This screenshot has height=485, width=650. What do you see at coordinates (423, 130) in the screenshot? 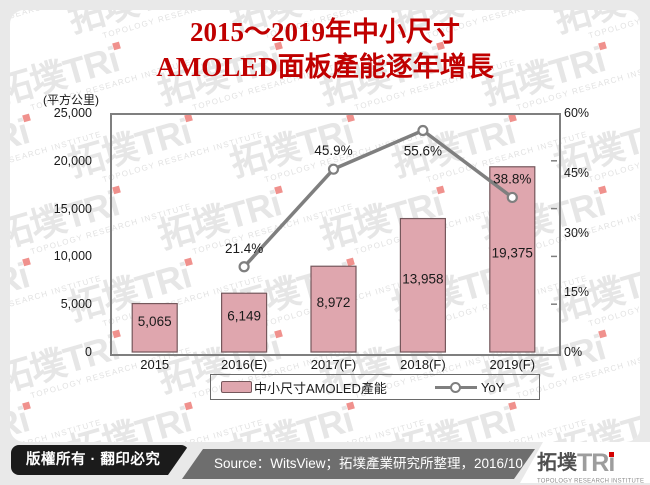
I see `yoy-marker-2018(F)` at bounding box center [423, 130].